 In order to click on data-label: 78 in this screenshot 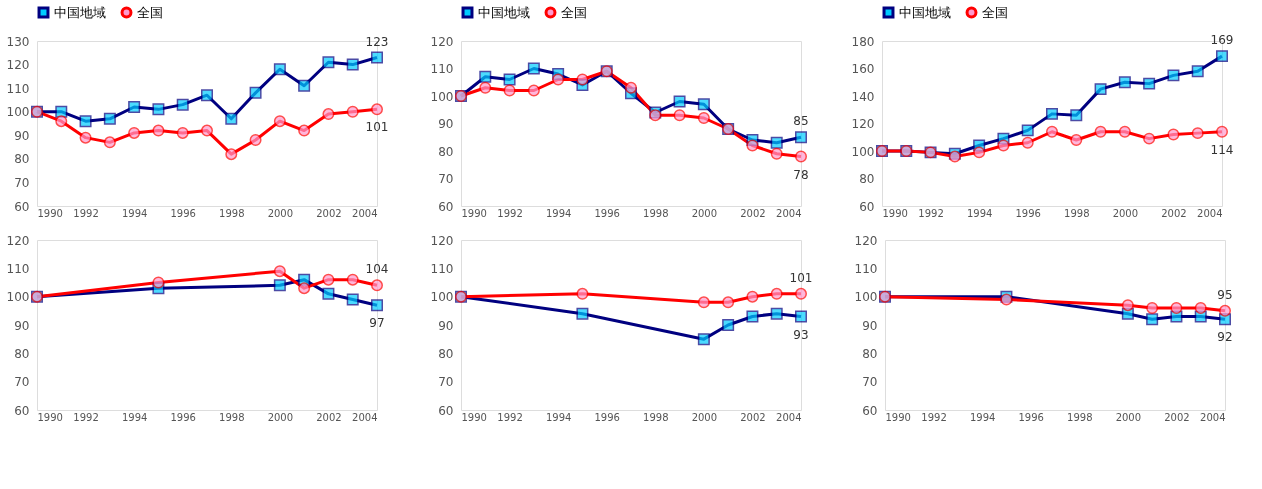, I will do `click(801, 174)`.